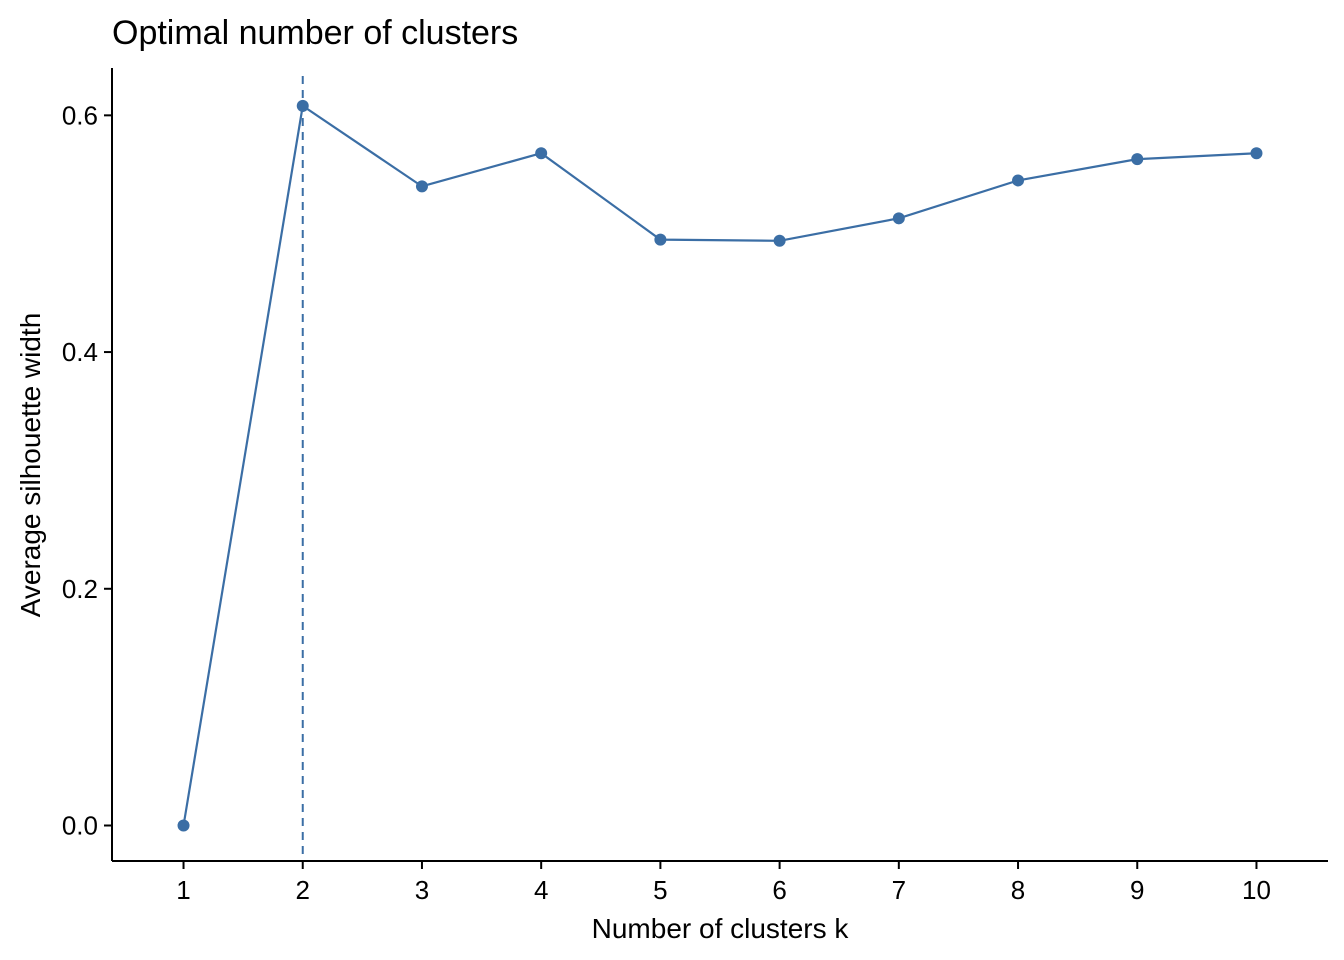 The width and height of the screenshot is (1344, 960). Describe the element at coordinates (723, 883) in the screenshot. I see `x-axis-ticks: 1 2 3 4 5 6 7 8 9 10` at that location.